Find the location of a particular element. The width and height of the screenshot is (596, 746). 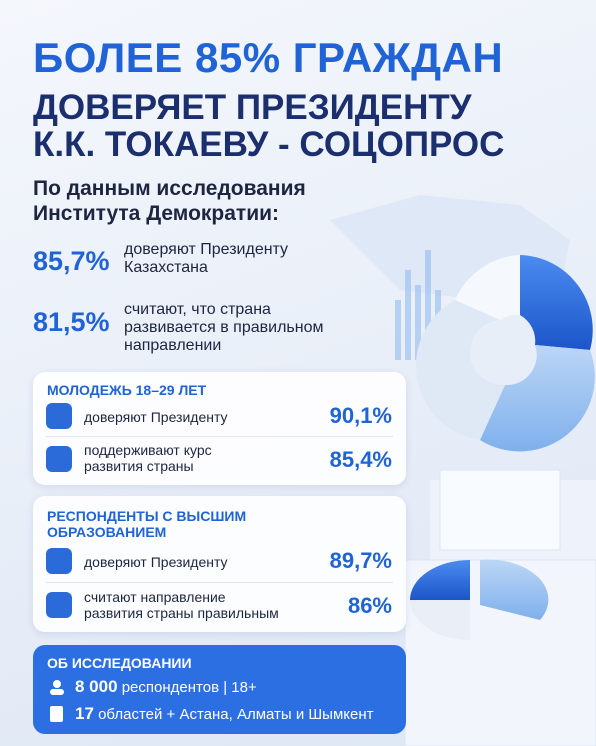

item-line: развития страны правильным is located at coordinates (181, 613).